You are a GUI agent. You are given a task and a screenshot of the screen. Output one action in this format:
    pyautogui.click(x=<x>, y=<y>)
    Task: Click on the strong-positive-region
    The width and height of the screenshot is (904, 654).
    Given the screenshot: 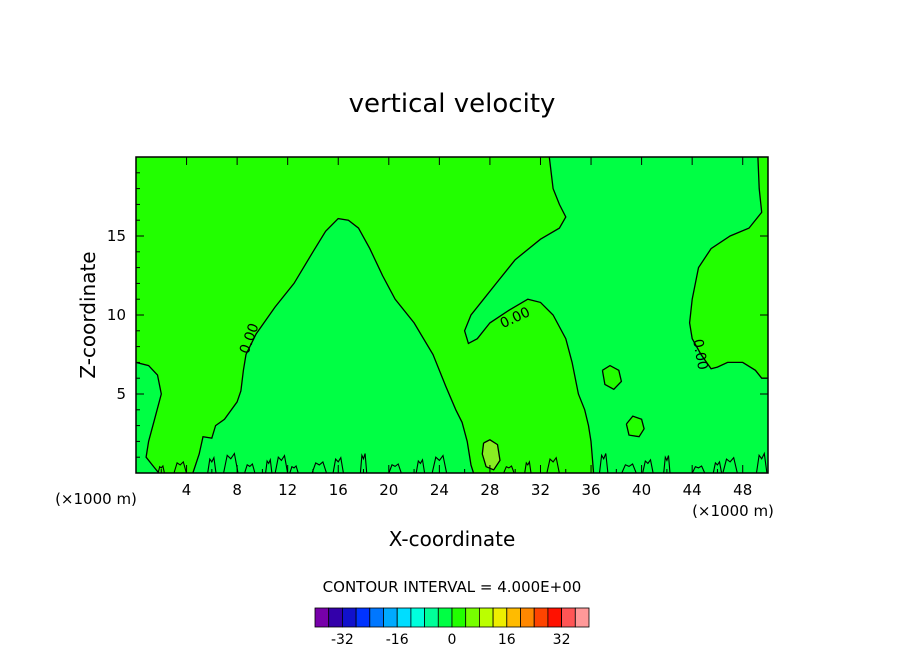 What is the action you would take?
    pyautogui.click(x=491, y=454)
    